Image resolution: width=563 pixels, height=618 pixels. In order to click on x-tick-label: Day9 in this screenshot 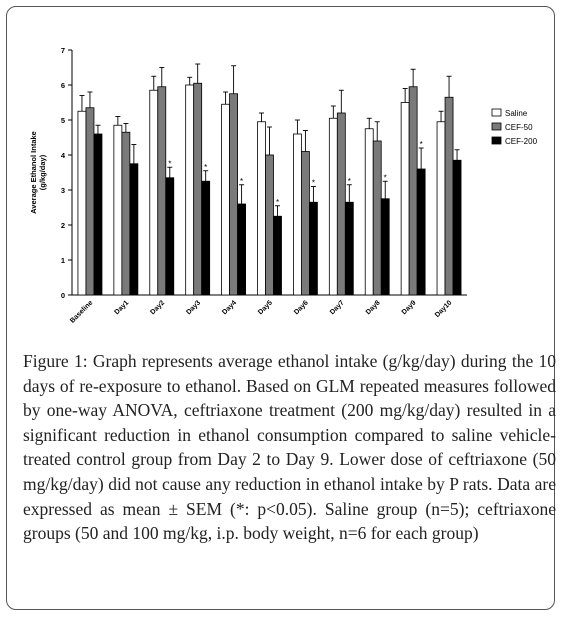, I will do `click(409, 307)`.